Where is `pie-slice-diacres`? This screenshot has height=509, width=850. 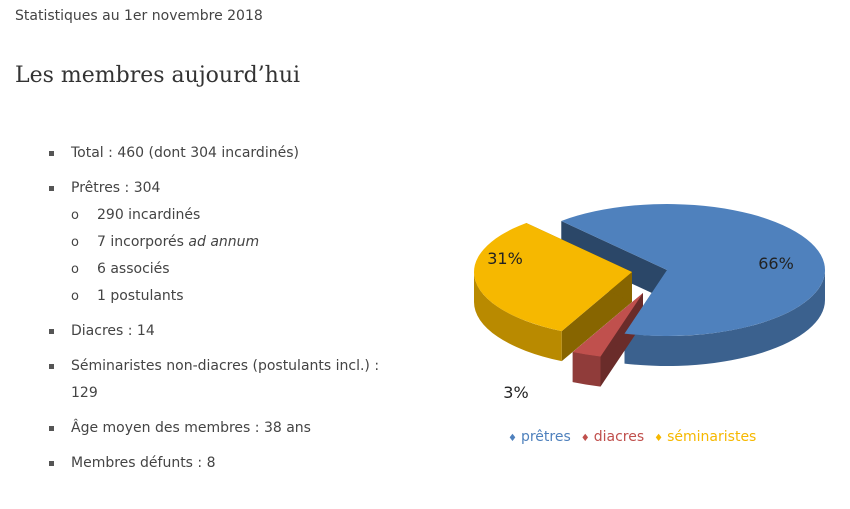 pie-slice-diacres is located at coordinates (607, 325).